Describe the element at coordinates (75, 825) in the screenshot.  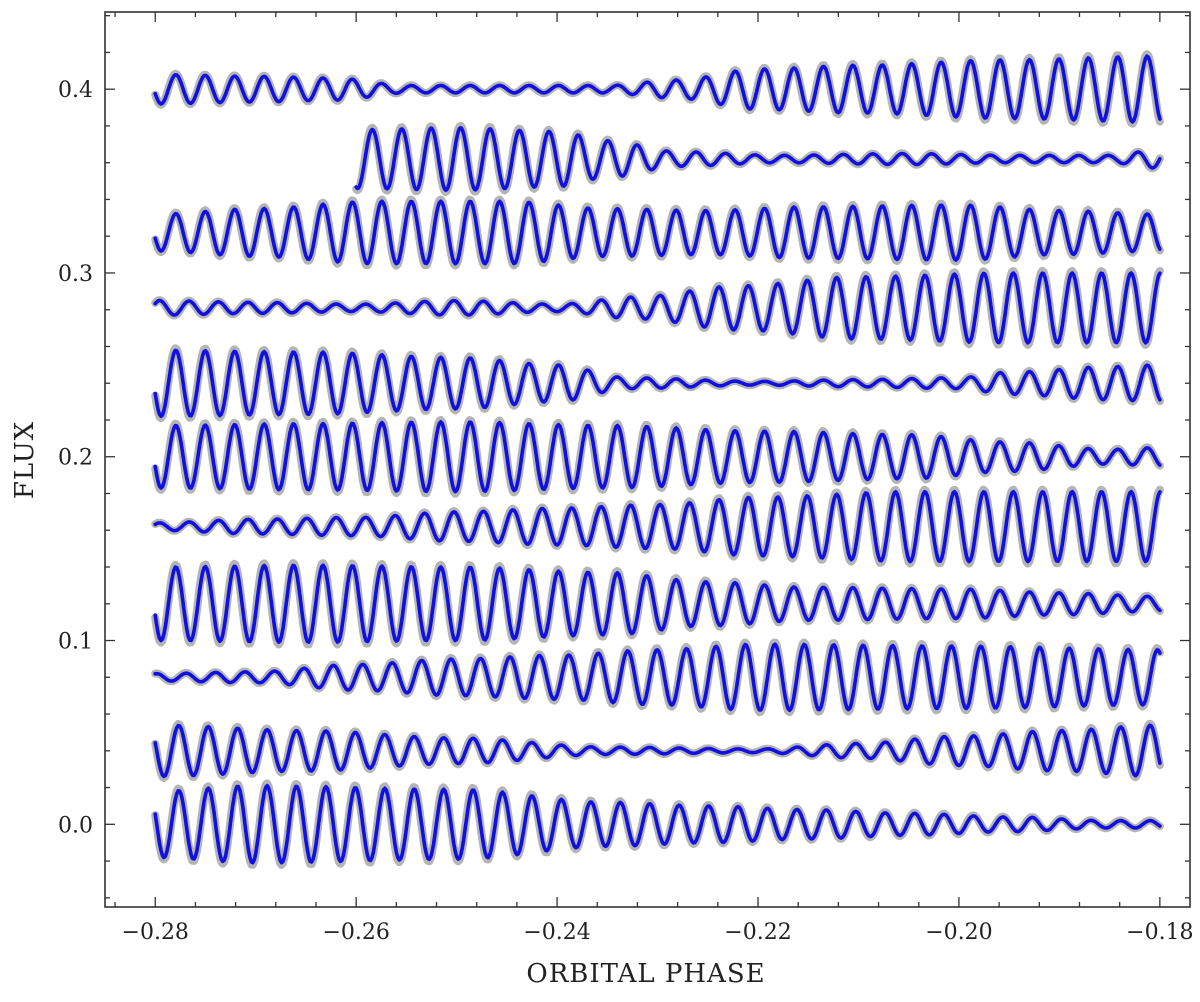
I see `y-tick-label: 0.0` at that location.